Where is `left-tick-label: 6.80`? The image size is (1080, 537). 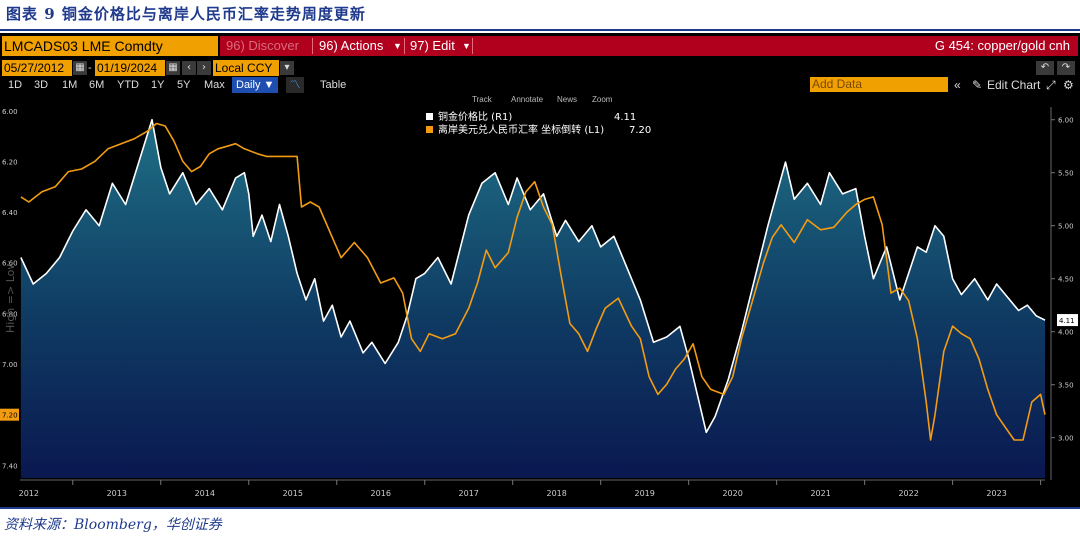 left-tick-label: 6.80 is located at coordinates (10, 314).